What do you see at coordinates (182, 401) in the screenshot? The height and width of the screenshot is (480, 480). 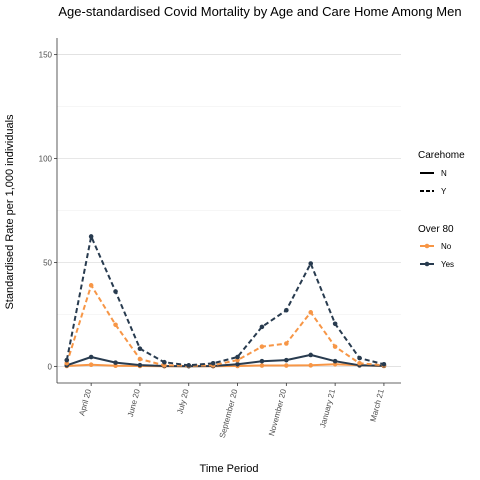 I see `x-tick-label: July 20` at bounding box center [182, 401].